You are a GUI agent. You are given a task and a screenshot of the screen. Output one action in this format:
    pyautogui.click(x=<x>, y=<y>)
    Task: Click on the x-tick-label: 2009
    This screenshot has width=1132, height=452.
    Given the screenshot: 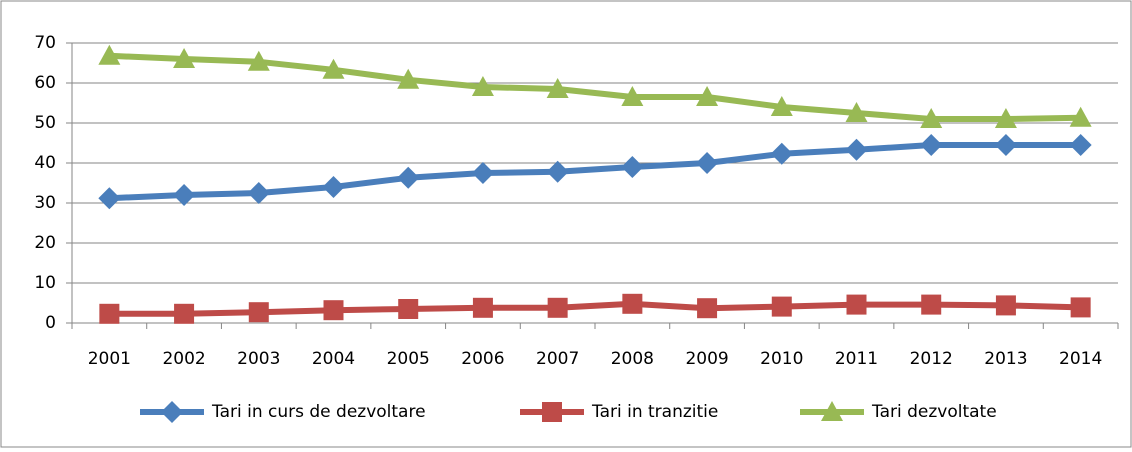 What is the action you would take?
    pyautogui.click(x=706, y=359)
    